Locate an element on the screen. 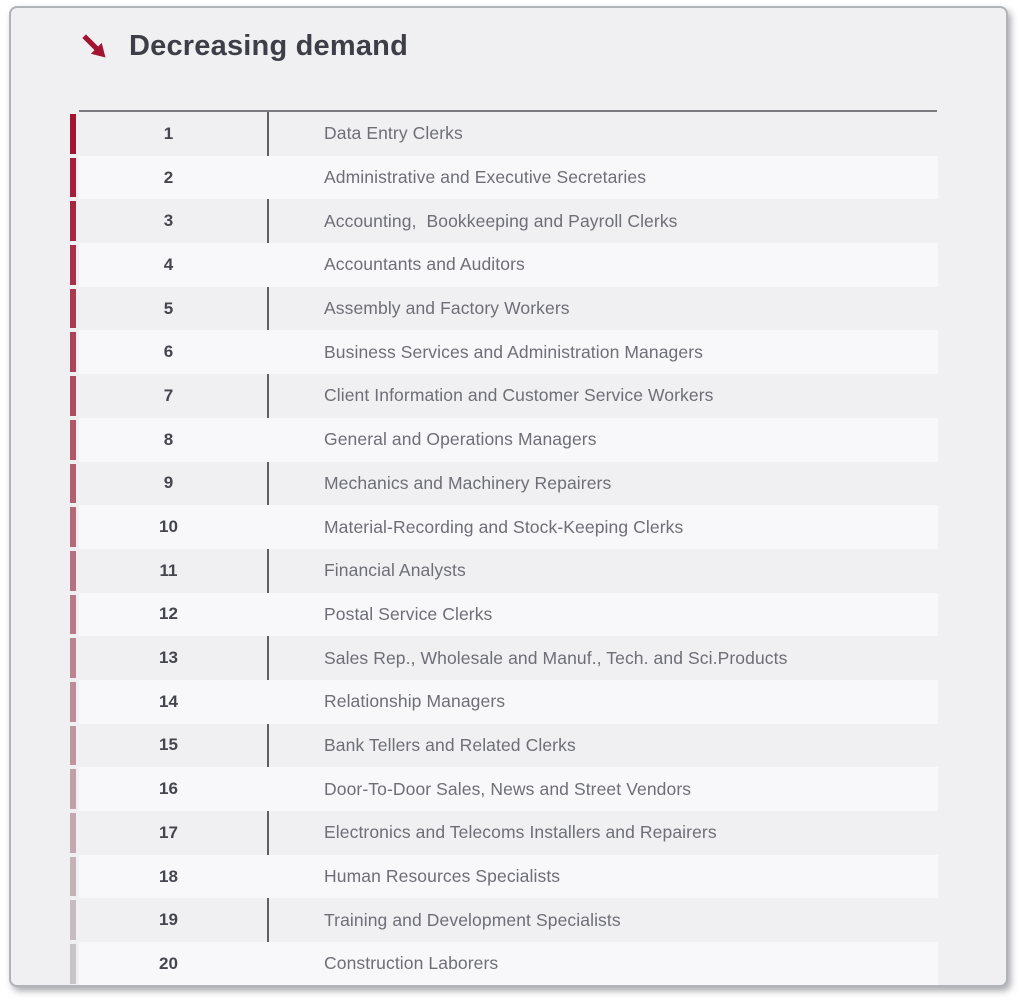 The image size is (1020, 1002). rank-number: 11 is located at coordinates (168, 570).